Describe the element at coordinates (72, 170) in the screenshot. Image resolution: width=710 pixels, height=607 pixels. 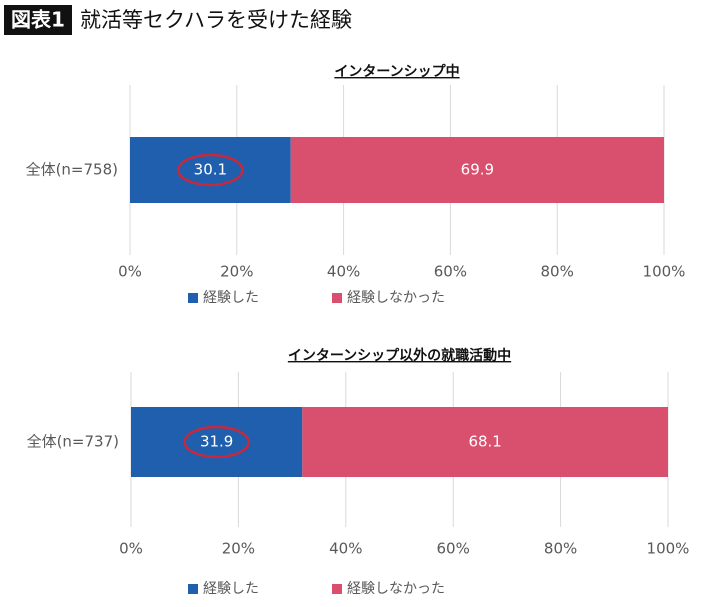
I see `category-label: 全体(n=758)` at that location.